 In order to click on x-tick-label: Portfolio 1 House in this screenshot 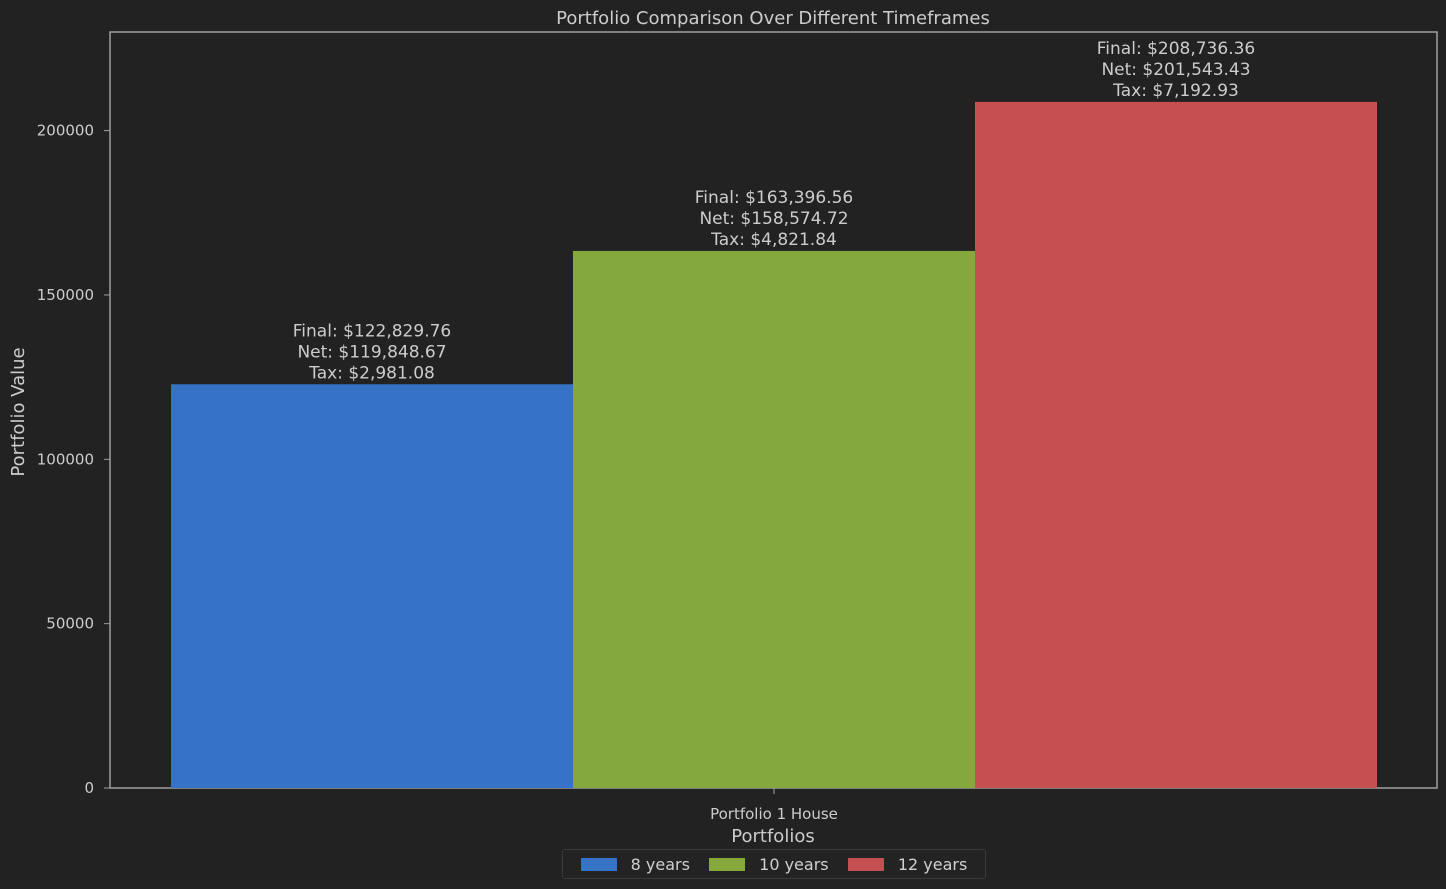, I will do `click(774, 814)`.